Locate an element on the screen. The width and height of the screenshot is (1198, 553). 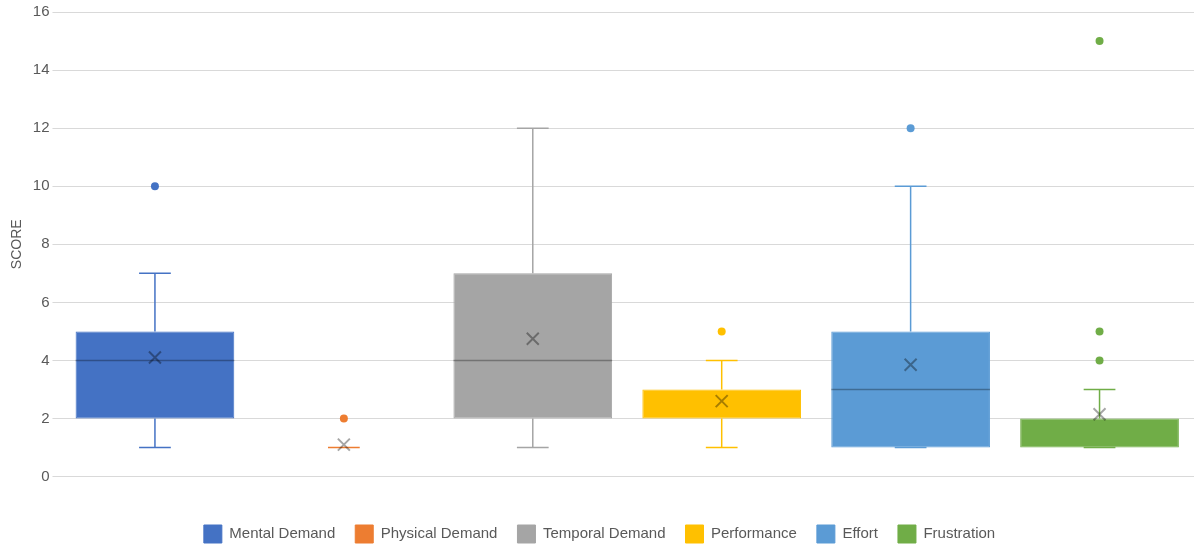
y-tick-label: 10 is located at coordinates (41, 185).